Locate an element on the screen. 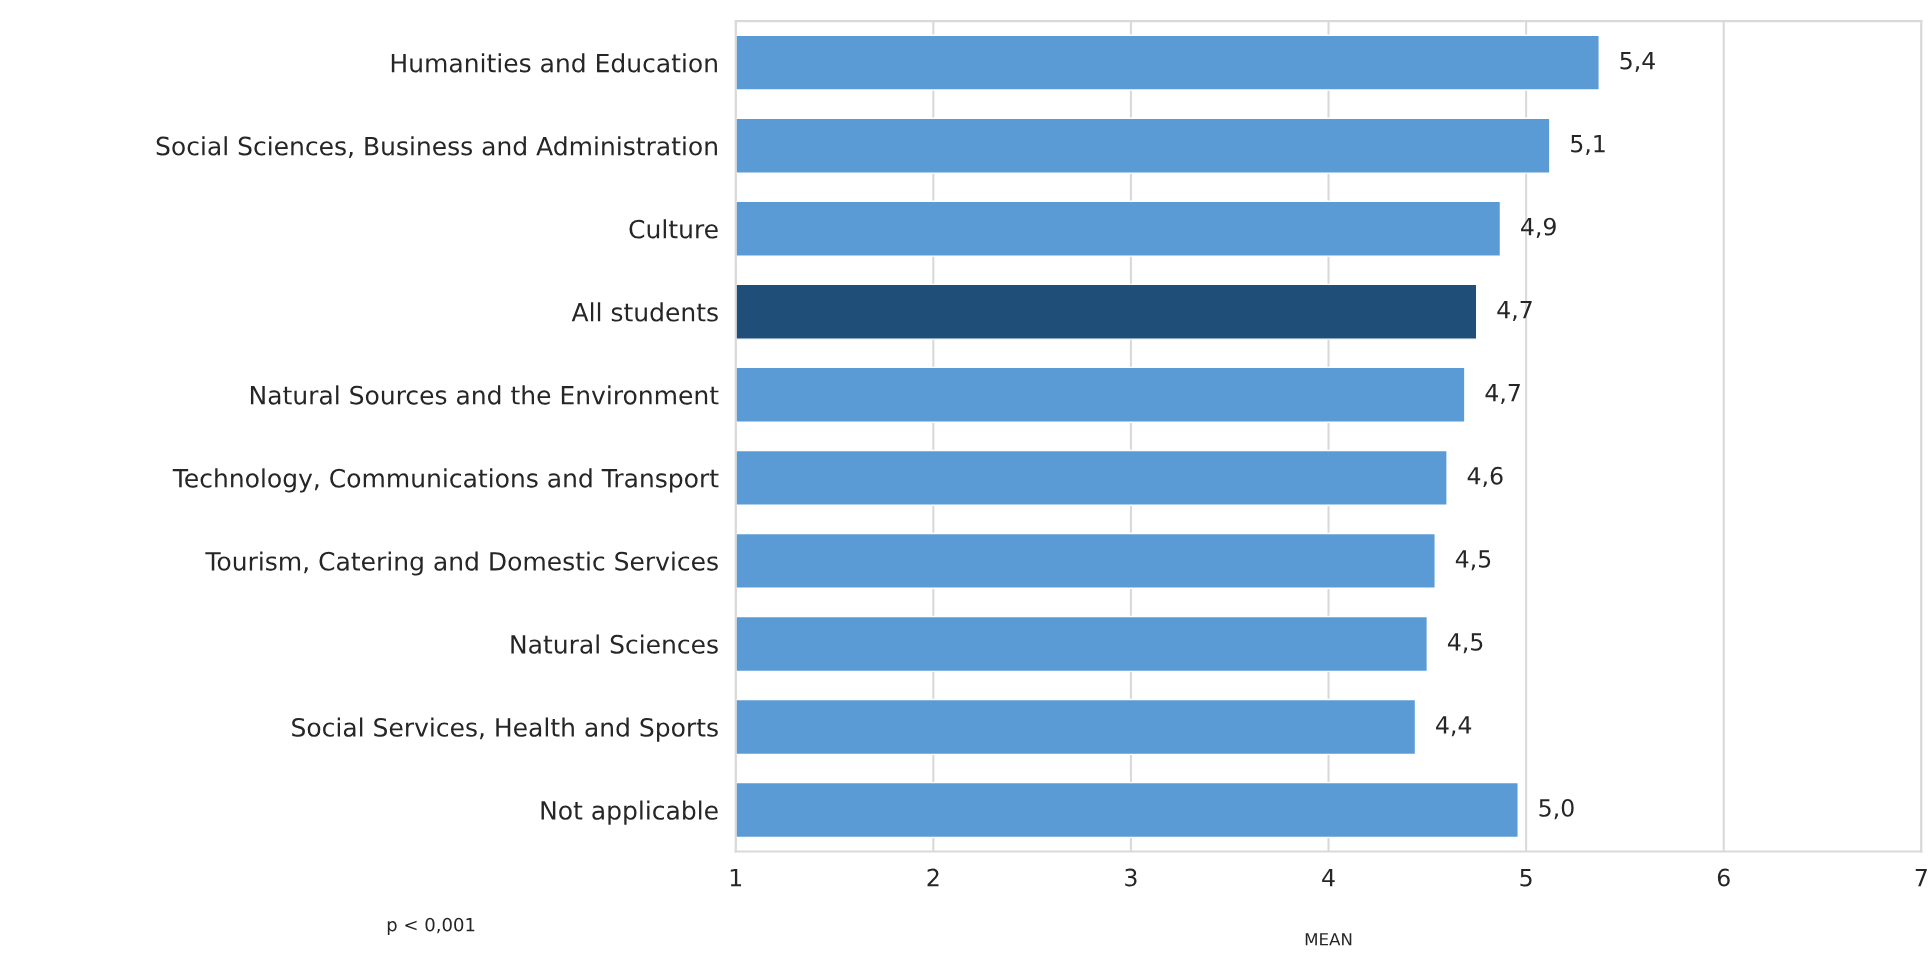 This screenshot has width=1931, height=960. data-label: 4,6 is located at coordinates (1485, 477).